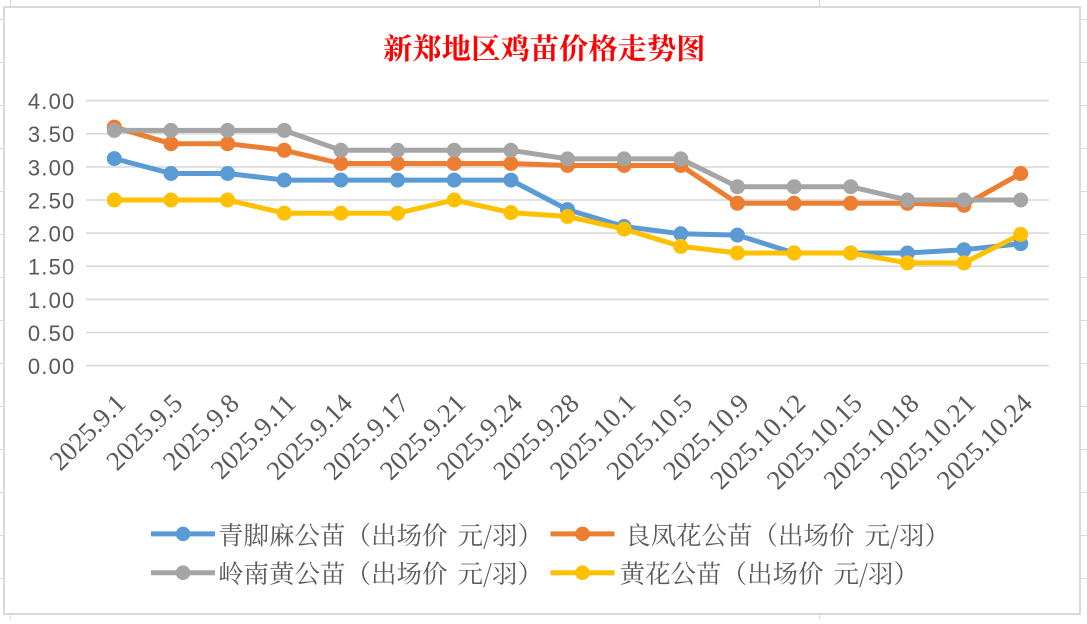 This screenshot has width=1087, height=624. What do you see at coordinates (52, 101) in the screenshot?
I see `svg-text: 4.00` at bounding box center [52, 101].